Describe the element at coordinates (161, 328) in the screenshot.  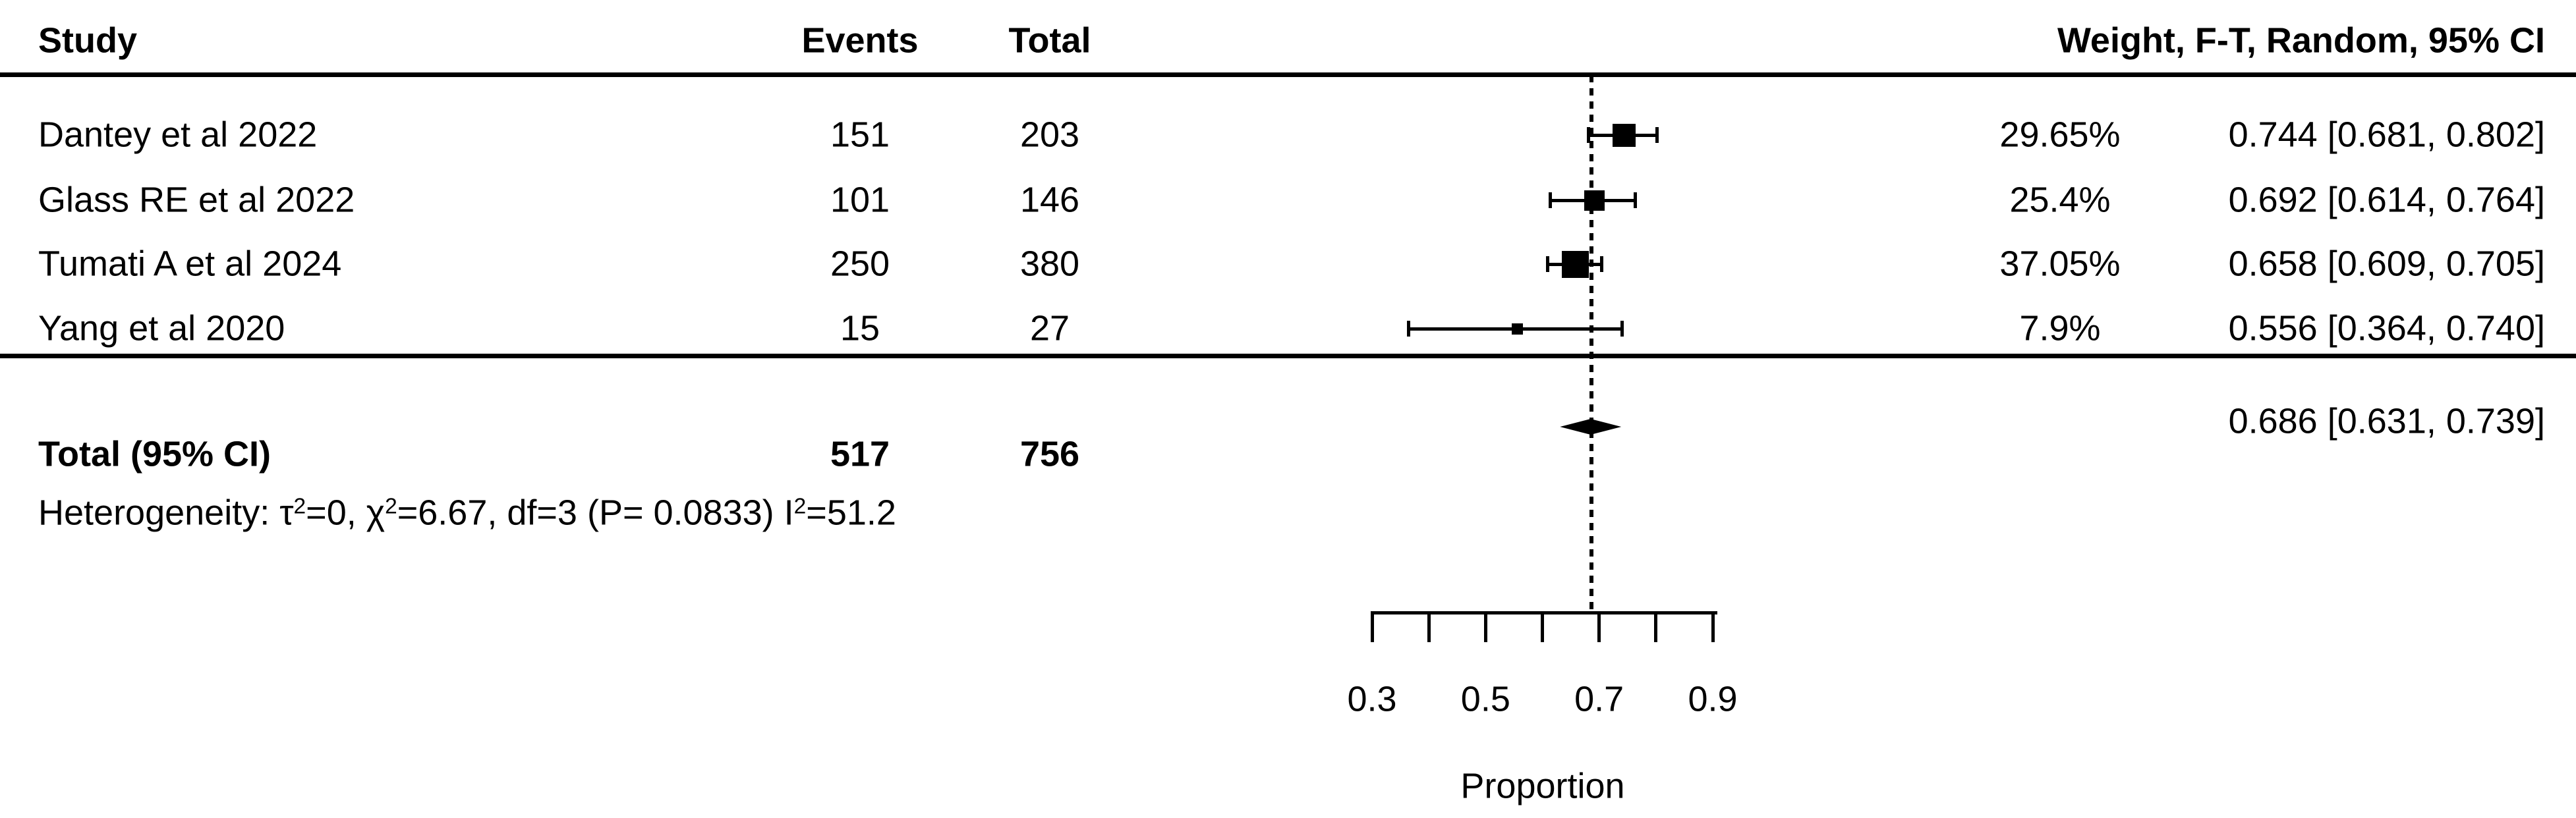
I see `study-label: Yang et al 2020` at that location.